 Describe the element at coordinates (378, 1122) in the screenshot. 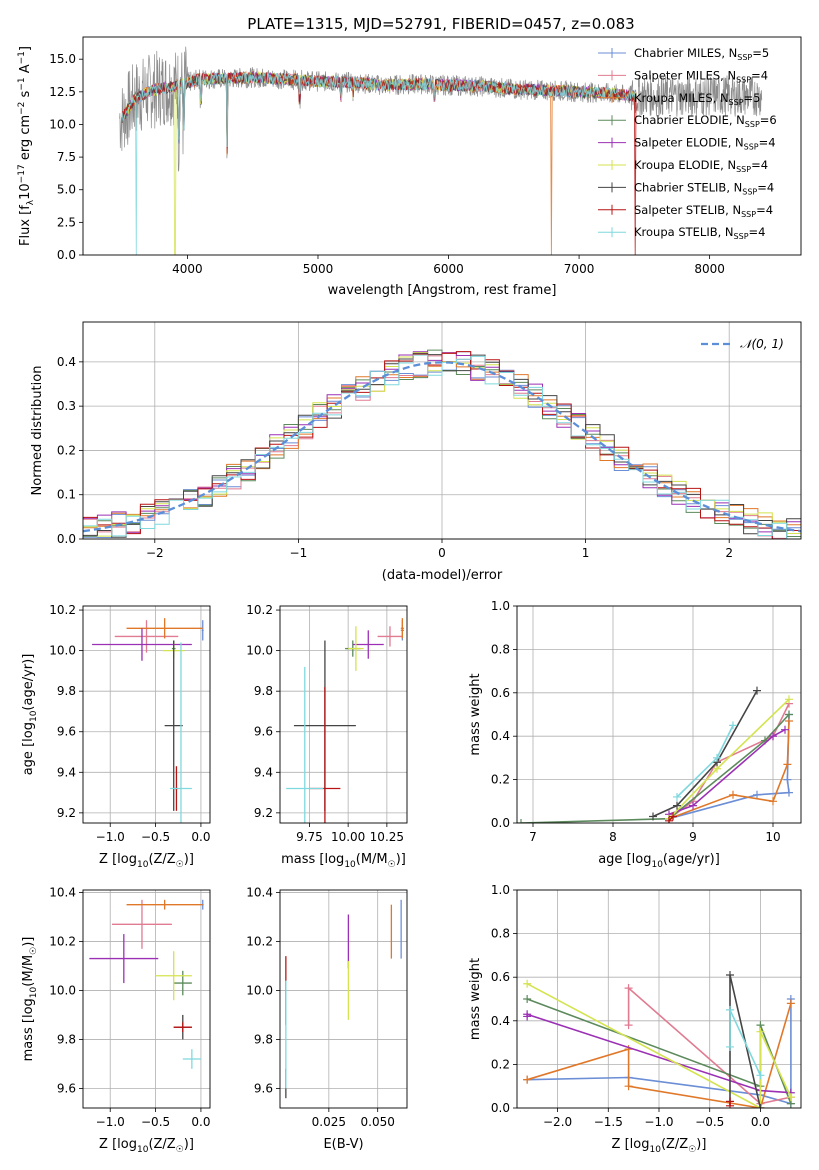

I see `x-tick-label: 0.050` at that location.